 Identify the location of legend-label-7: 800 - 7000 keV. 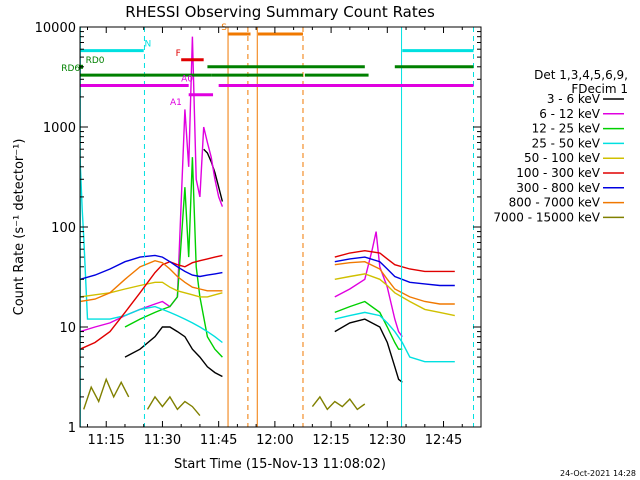
(555, 203).